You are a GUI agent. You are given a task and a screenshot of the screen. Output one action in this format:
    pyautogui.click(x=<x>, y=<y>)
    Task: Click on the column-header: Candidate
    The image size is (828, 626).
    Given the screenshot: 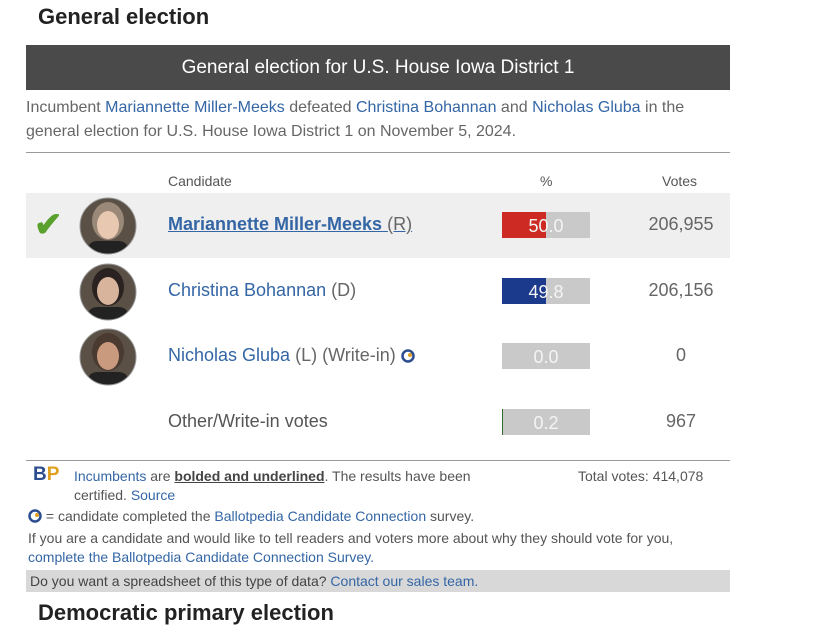 What is the action you would take?
    pyautogui.click(x=200, y=181)
    